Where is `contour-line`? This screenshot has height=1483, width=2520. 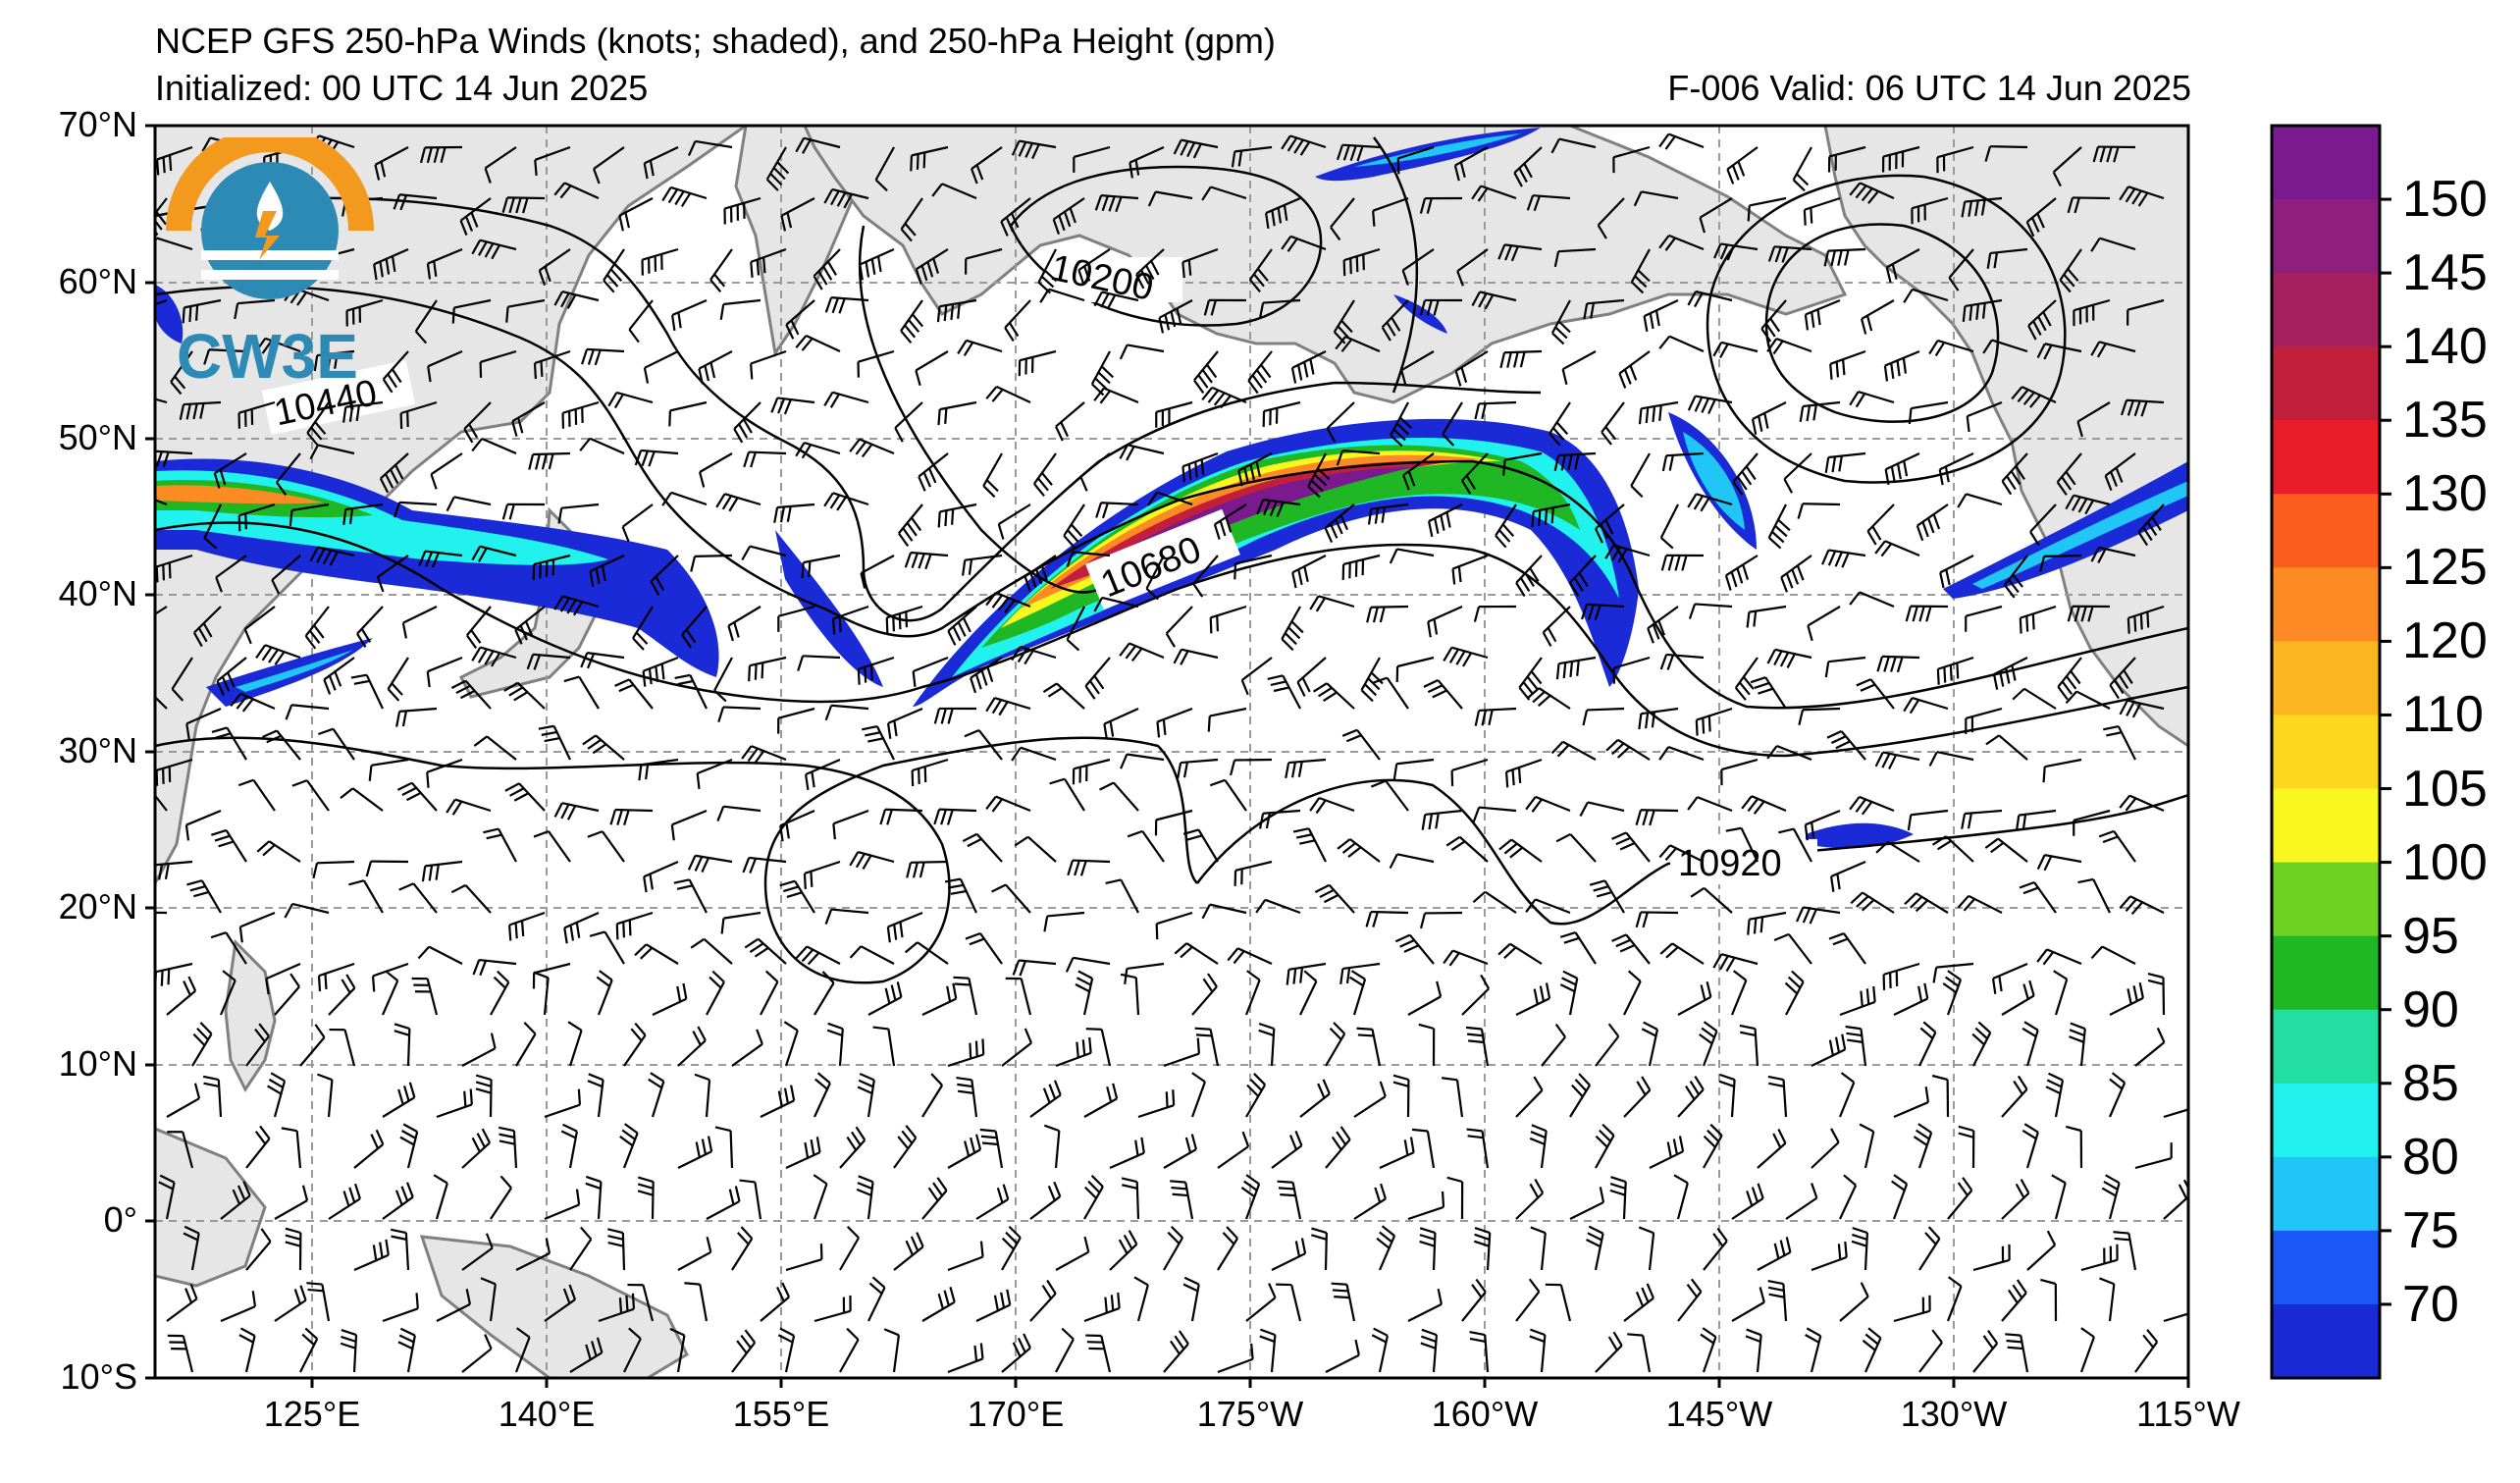 contour-line is located at coordinates (1882, 323).